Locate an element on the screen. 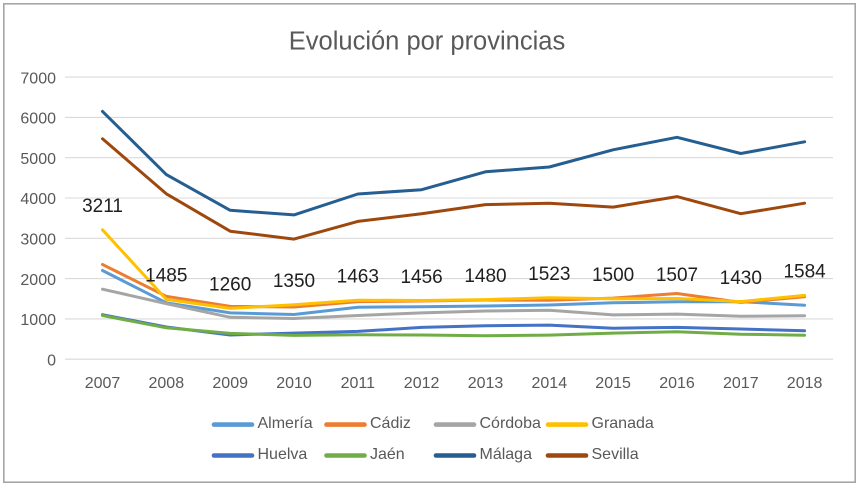  svg-text: 2013 is located at coordinates (486, 383).